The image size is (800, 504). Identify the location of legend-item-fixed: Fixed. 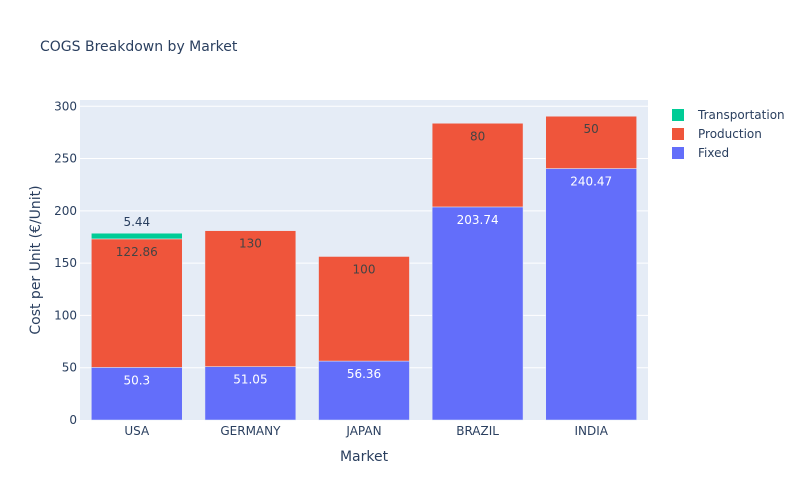
(713, 153).